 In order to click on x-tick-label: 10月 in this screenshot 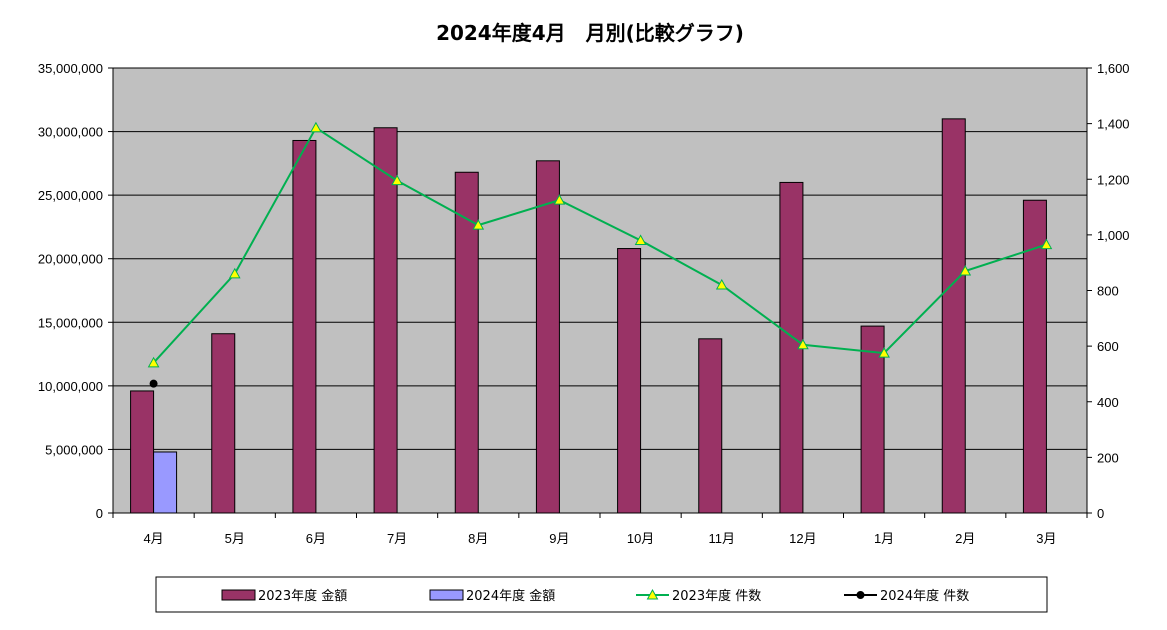, I will do `click(640, 538)`.